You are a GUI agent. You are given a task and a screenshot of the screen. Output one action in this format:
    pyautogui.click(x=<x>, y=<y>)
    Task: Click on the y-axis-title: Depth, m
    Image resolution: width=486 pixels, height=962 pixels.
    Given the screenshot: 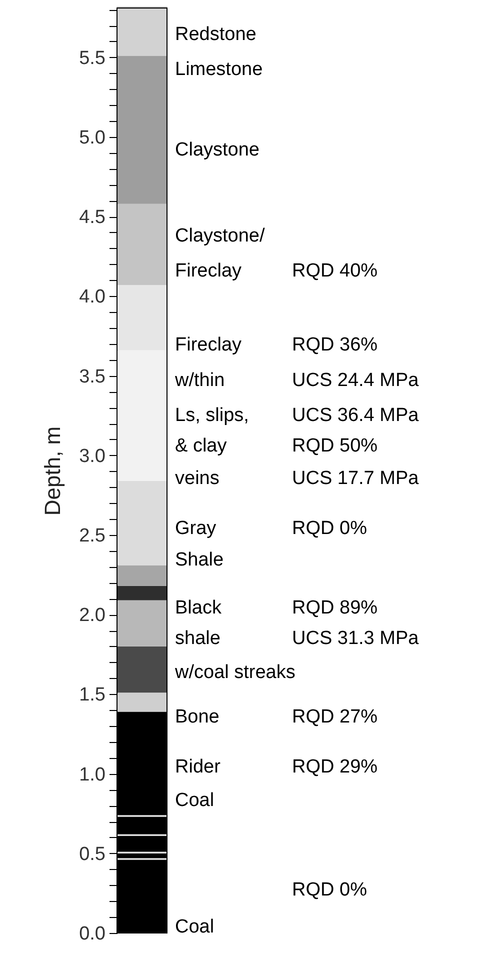 What is the action you would take?
    pyautogui.click(x=53, y=471)
    